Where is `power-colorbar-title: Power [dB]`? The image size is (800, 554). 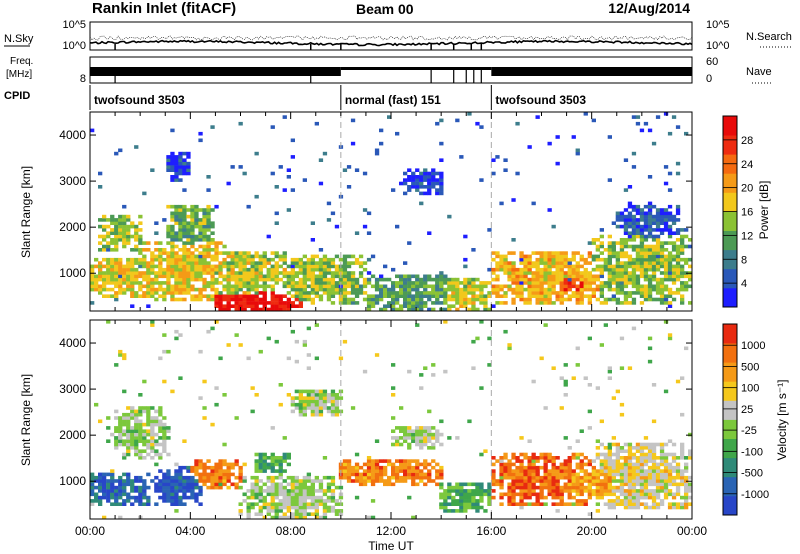 power-colorbar-title: Power [dB] is located at coordinates (764, 210).